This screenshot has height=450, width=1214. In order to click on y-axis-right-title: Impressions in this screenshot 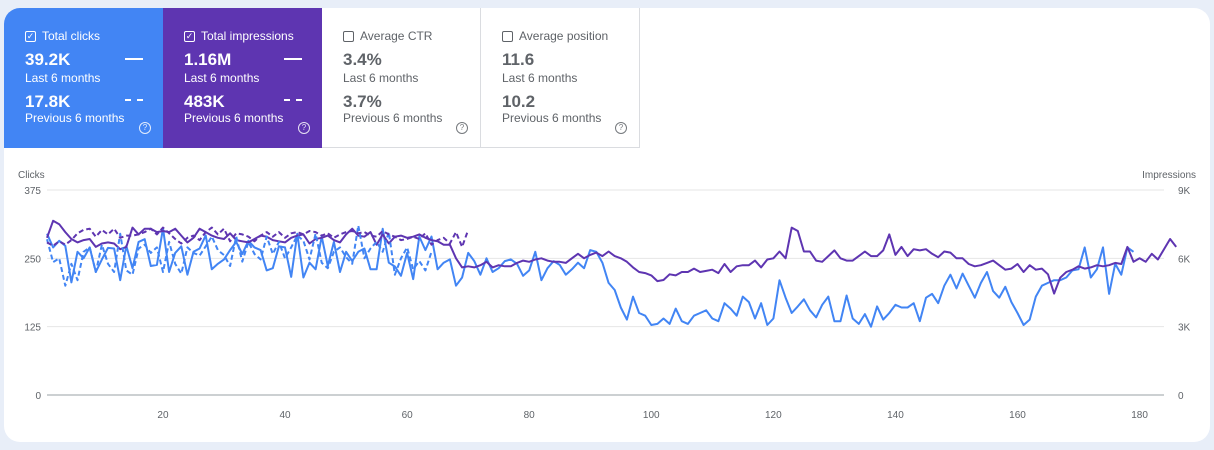, I will do `click(1169, 175)`.